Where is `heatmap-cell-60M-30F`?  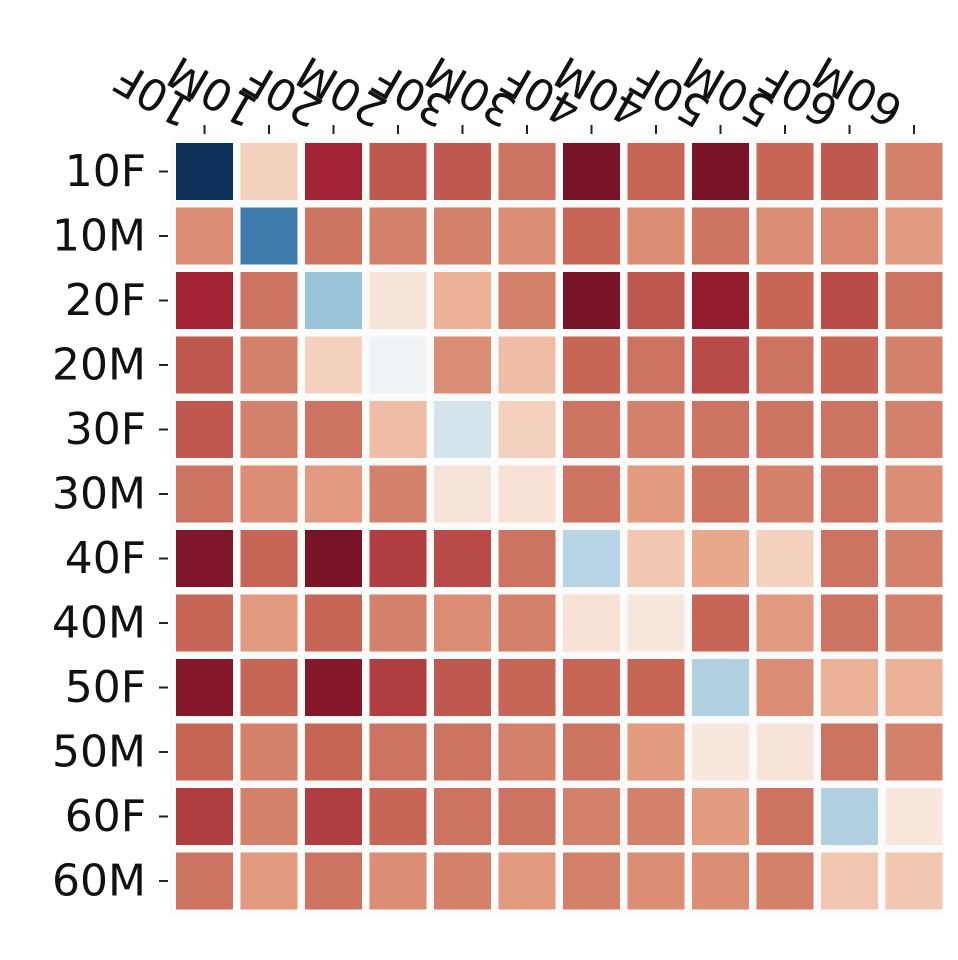
heatmap-cell-60M-30F is located at coordinates (462, 881).